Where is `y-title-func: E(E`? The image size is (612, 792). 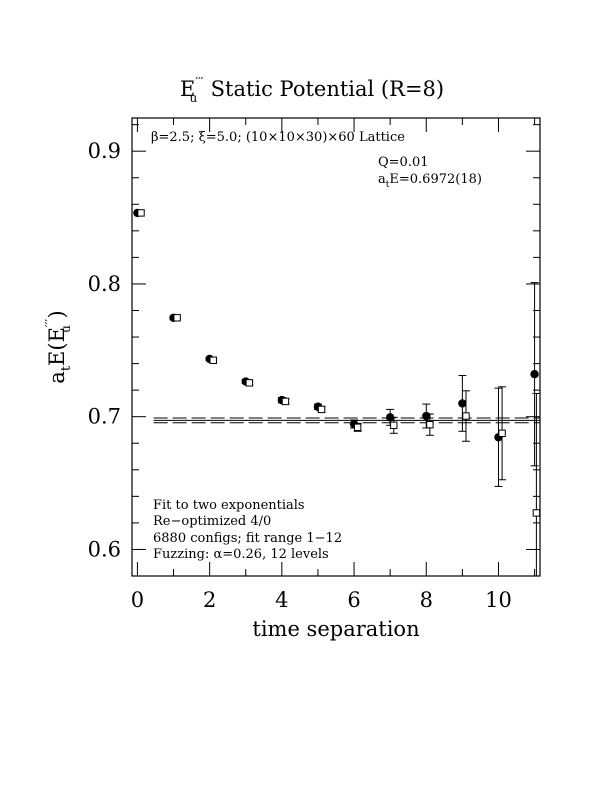 y-title-func: E(E is located at coordinates (57, 346).